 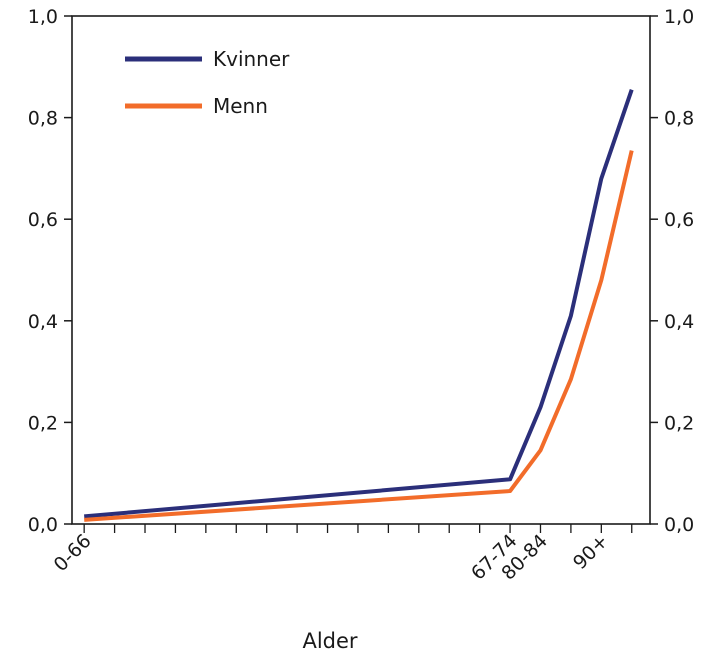 I want to click on y-tick-label-right: 0,6, so click(x=679, y=220).